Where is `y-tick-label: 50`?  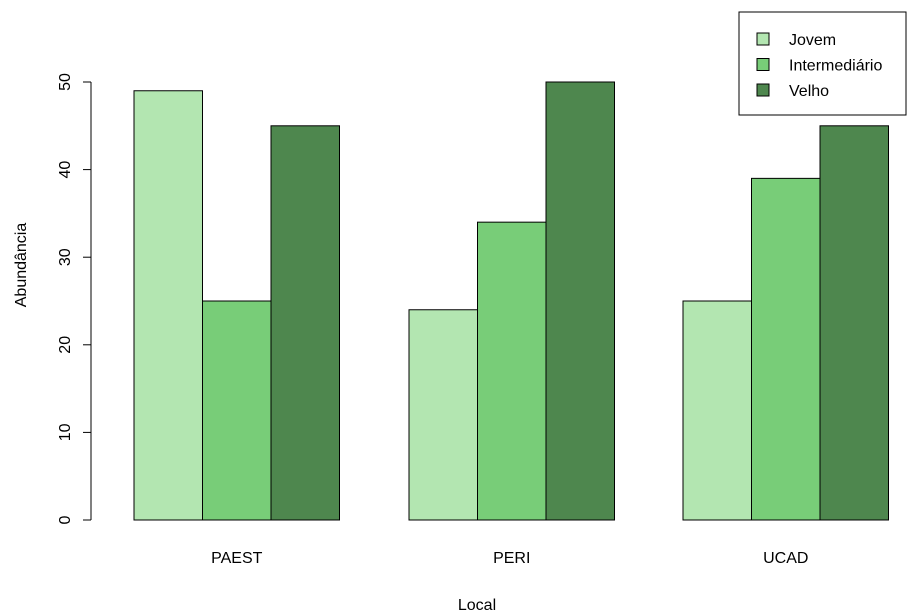
y-tick-label: 50 is located at coordinates (65, 82).